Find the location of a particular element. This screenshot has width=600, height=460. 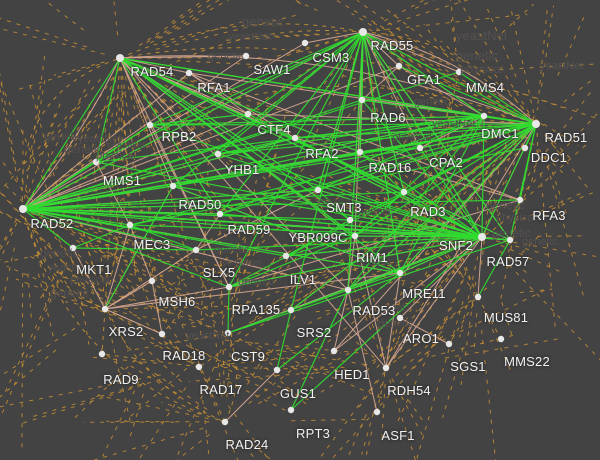

node-srs2 is located at coordinates (291, 310).